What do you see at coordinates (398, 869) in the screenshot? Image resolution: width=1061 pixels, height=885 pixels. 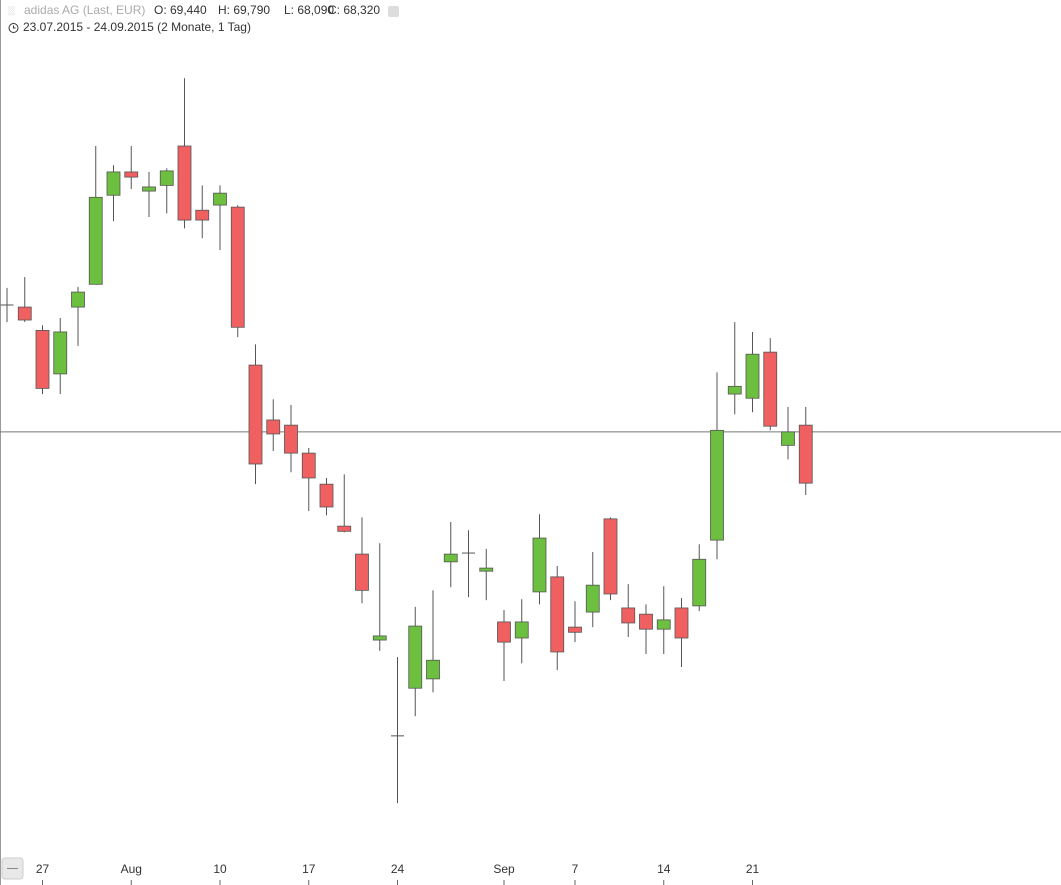 I see `x-tick-label: 24` at bounding box center [398, 869].